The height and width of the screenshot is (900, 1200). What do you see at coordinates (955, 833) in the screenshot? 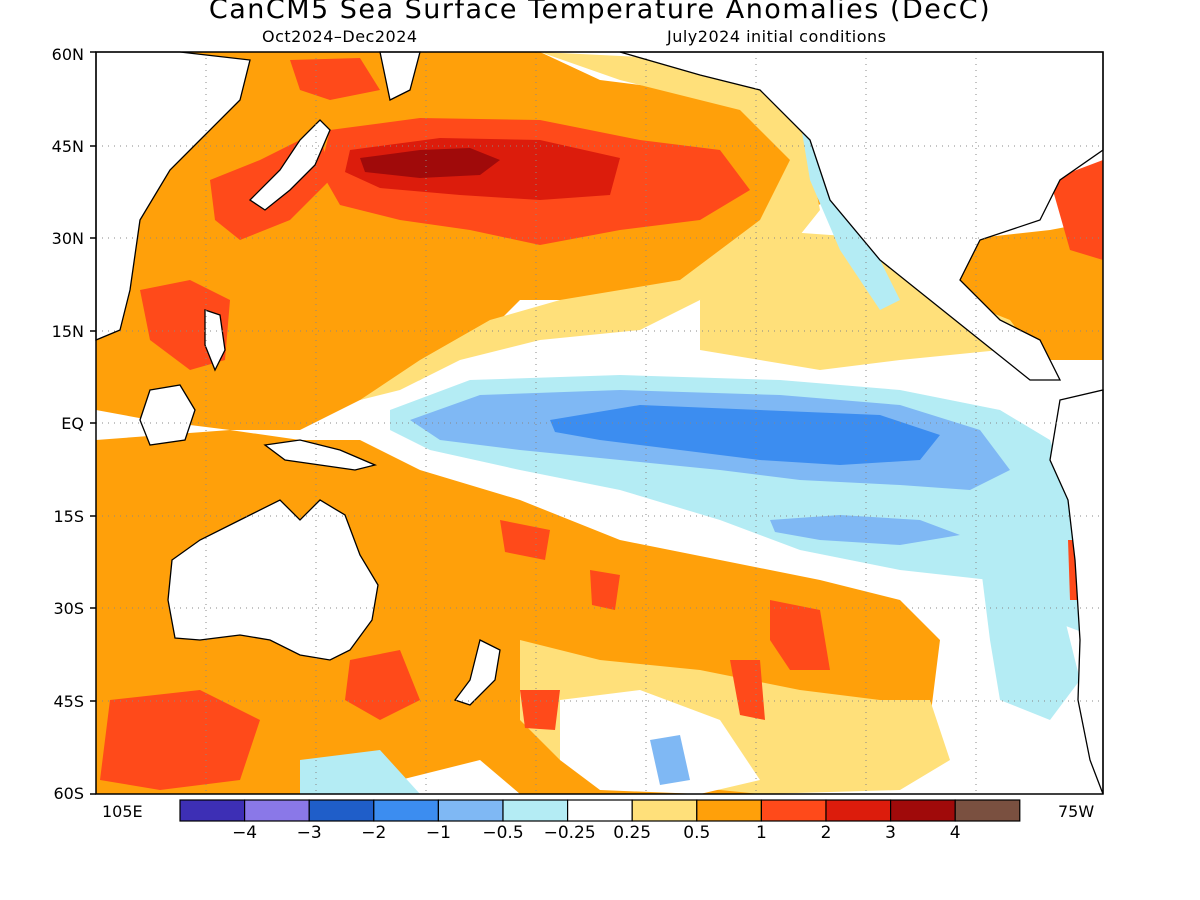
I see `colorbar-tick-label: 4` at bounding box center [955, 833].